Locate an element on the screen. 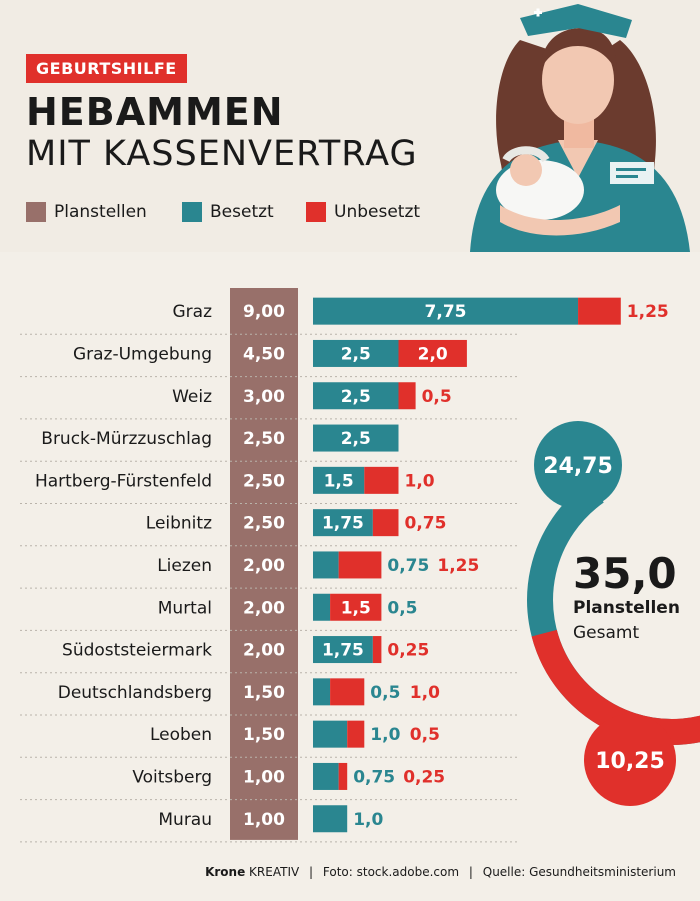  badge-besetzt-total is located at coordinates (578, 465).